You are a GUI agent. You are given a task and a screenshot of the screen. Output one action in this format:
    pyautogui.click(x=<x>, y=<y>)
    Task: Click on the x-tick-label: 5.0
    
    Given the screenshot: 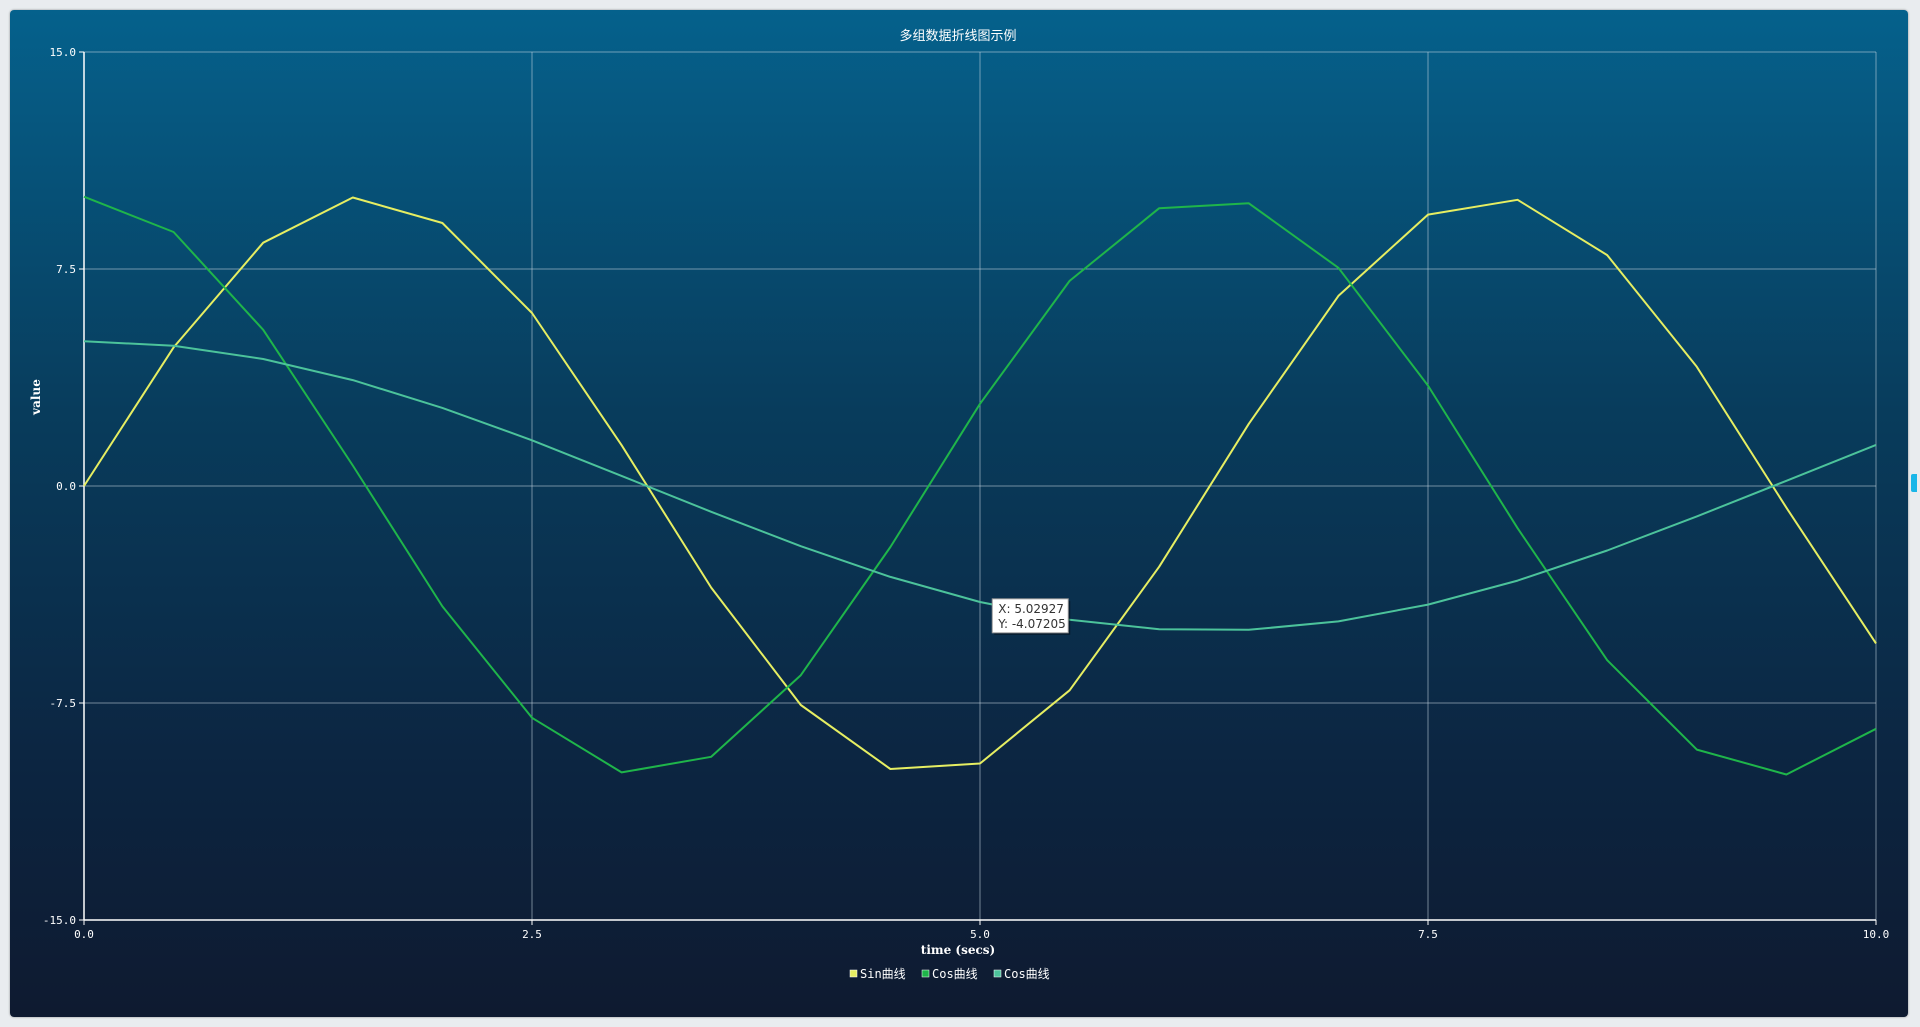 What is the action you would take?
    pyautogui.click(x=980, y=934)
    